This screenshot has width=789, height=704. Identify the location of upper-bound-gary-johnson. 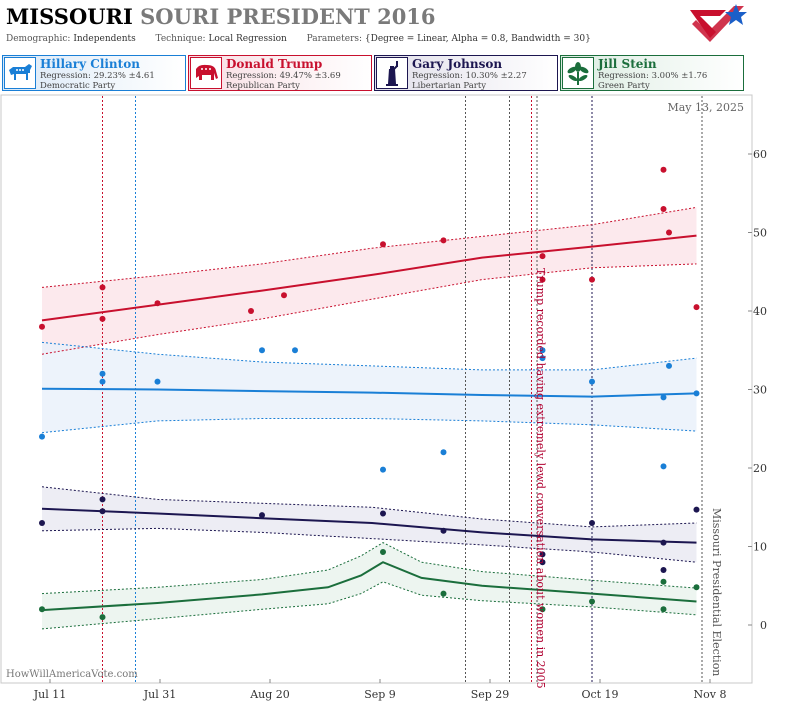
(369, 507).